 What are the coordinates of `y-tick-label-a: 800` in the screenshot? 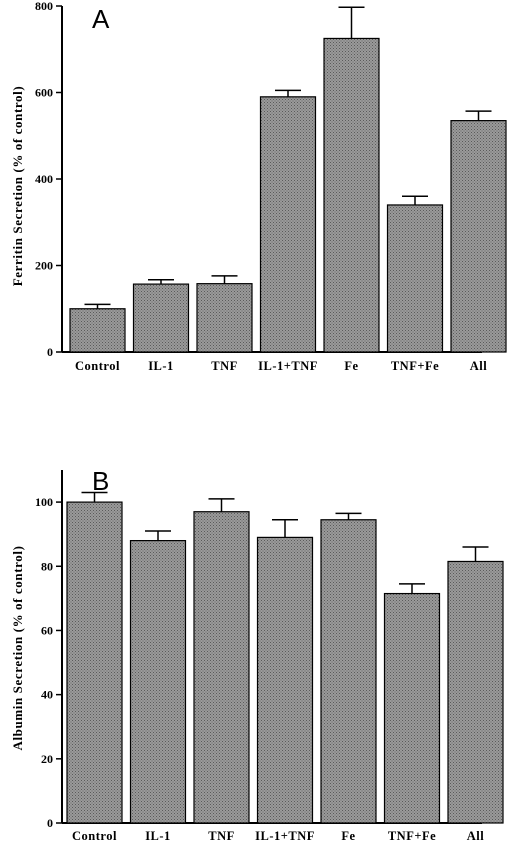 It's located at (44, 6).